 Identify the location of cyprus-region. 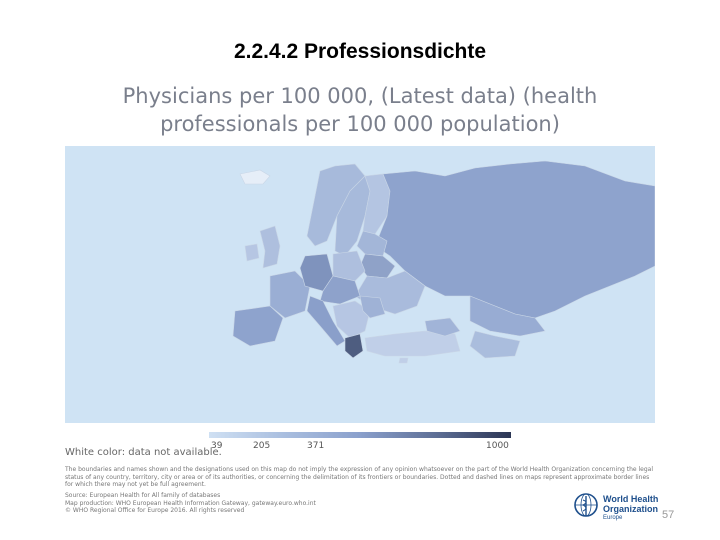
(403, 360).